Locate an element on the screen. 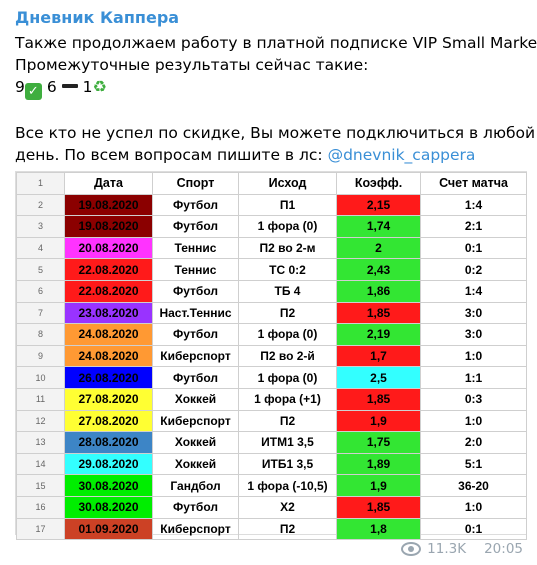 The height and width of the screenshot is (565, 537). score-cell: 0:1 is located at coordinates (473, 529).